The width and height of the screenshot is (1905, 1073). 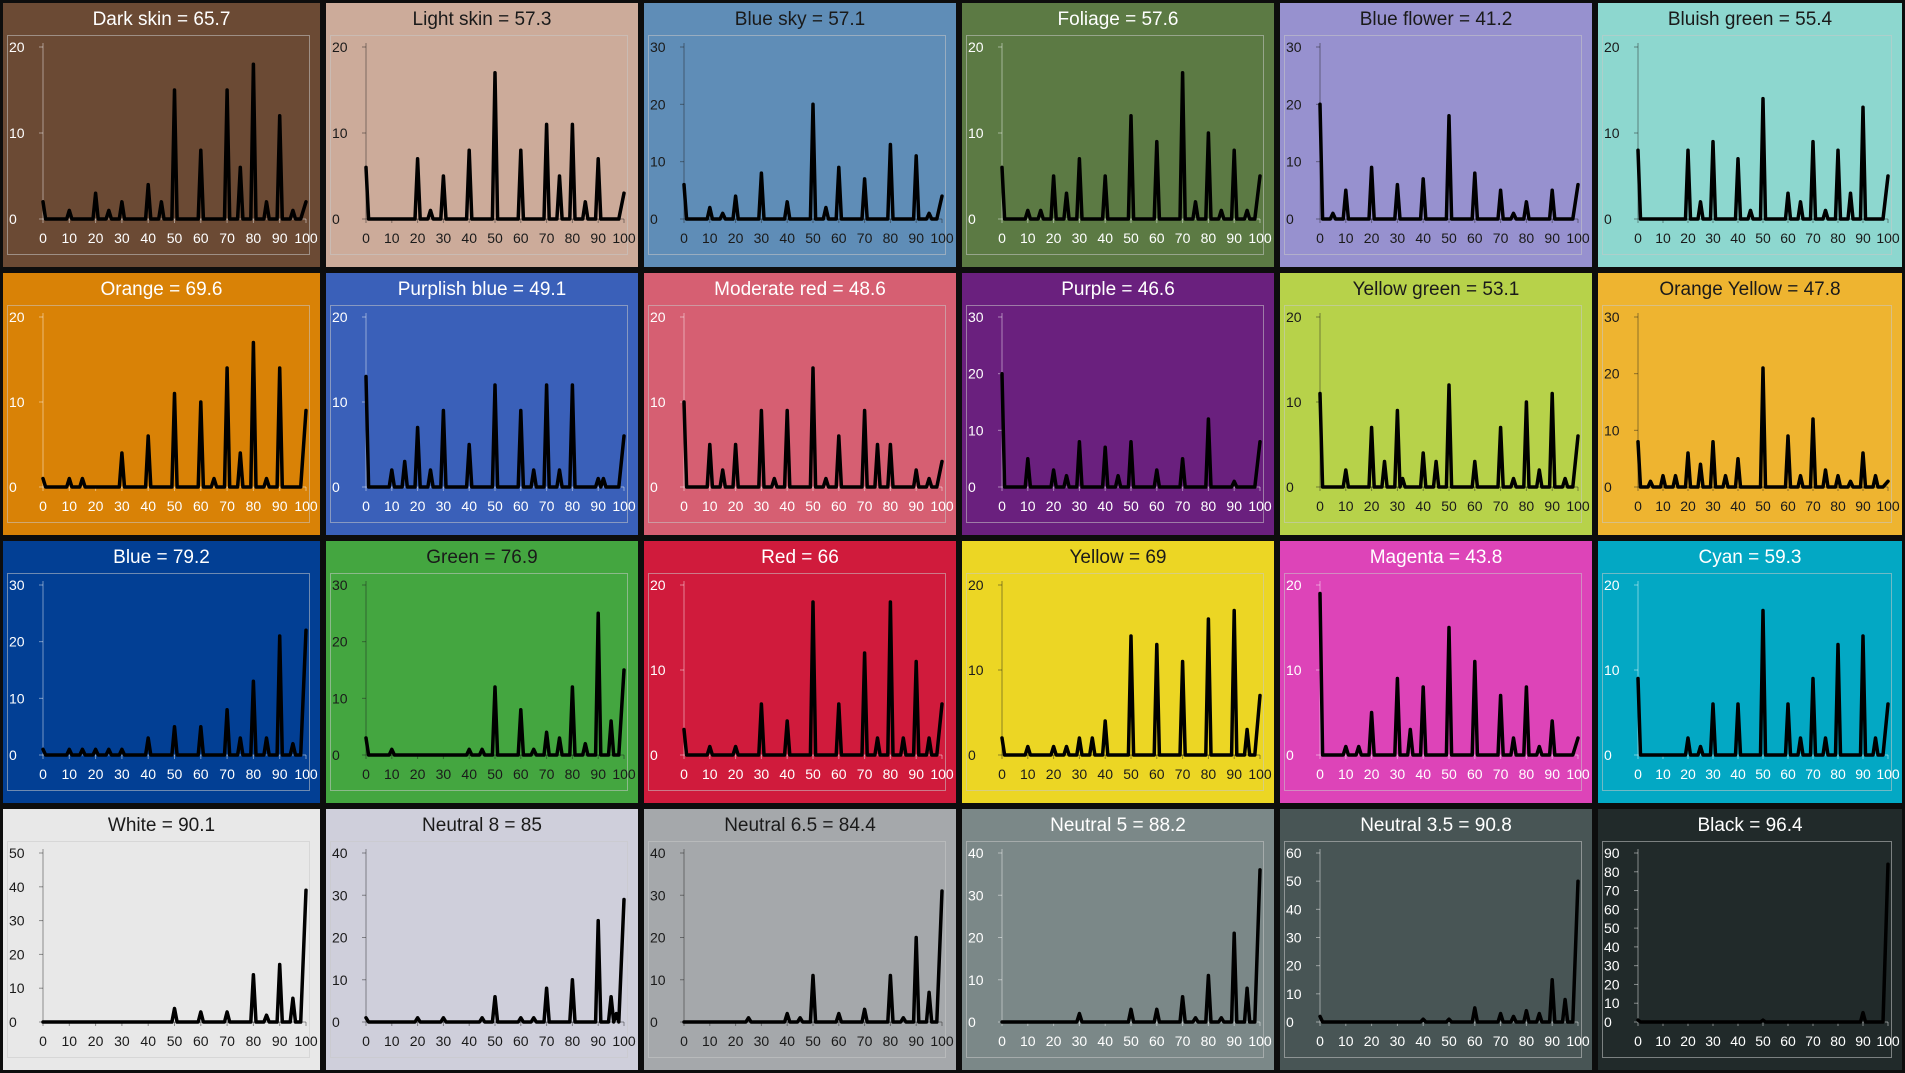 I want to click on chart-title: Foliage = 57.6, so click(x=1118, y=19).